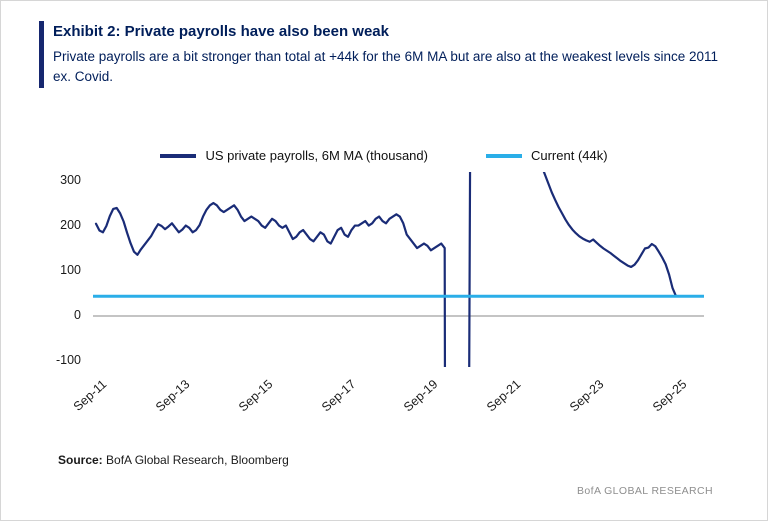  What do you see at coordinates (172, 396) in the screenshot?
I see `x-tick-label: Sep-13` at bounding box center [172, 396].